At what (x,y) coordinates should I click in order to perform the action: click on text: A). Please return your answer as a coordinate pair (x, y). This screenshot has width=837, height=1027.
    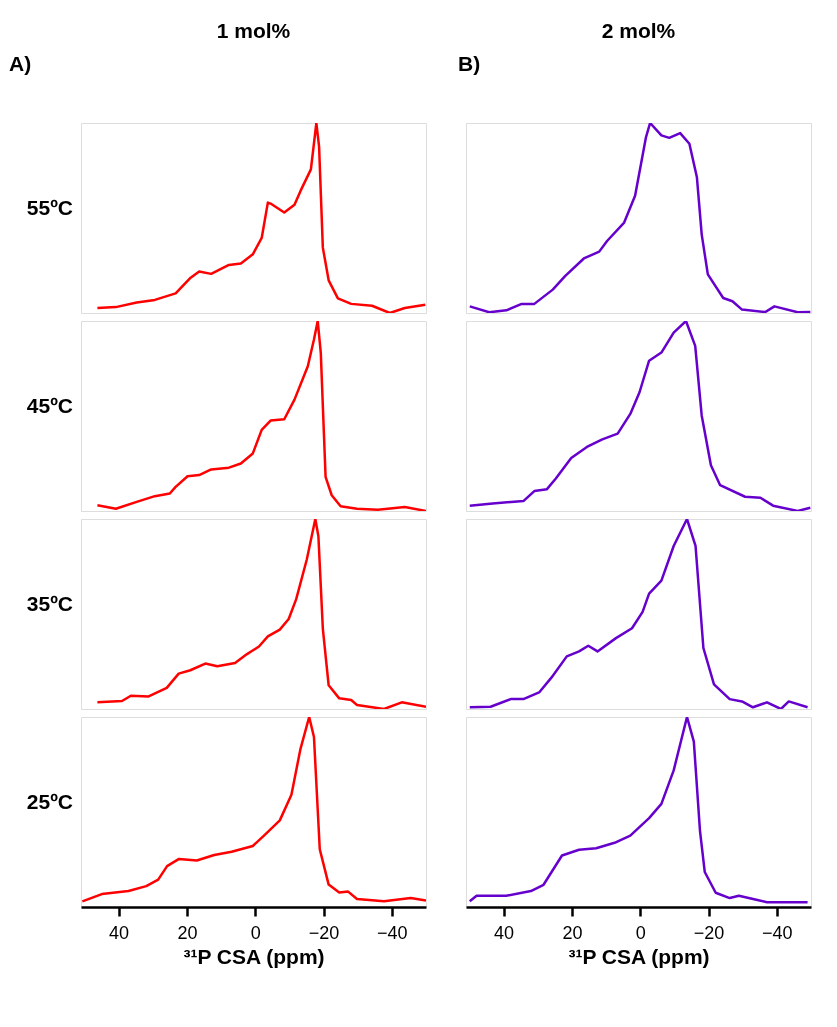
    Looking at the image, I should click on (20, 63).